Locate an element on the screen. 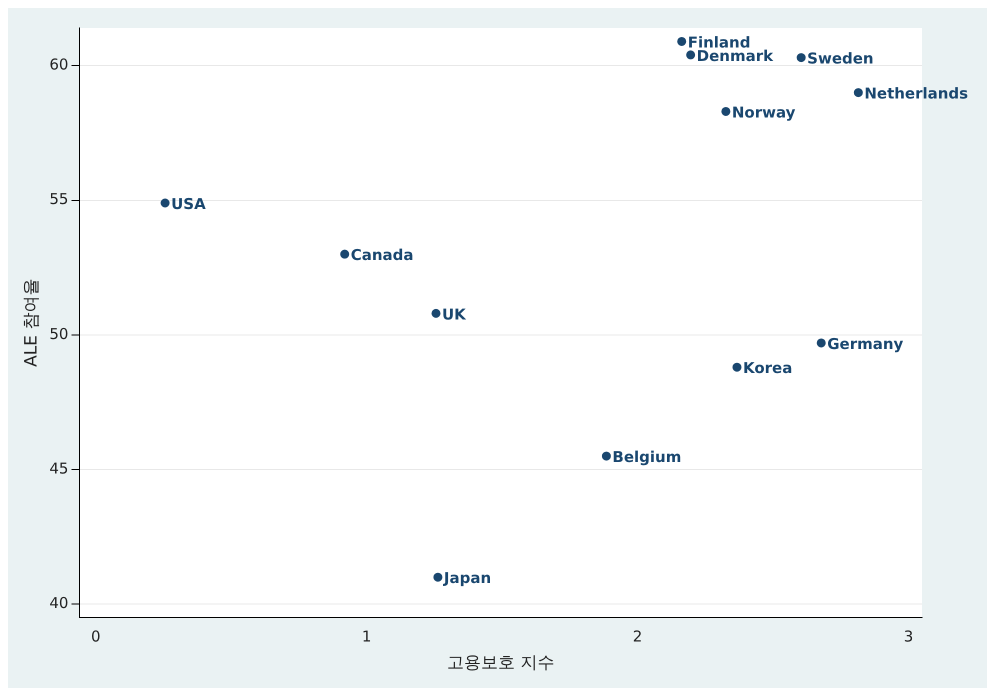 The image size is (995, 696). x-tick-label: 3 is located at coordinates (909, 636).